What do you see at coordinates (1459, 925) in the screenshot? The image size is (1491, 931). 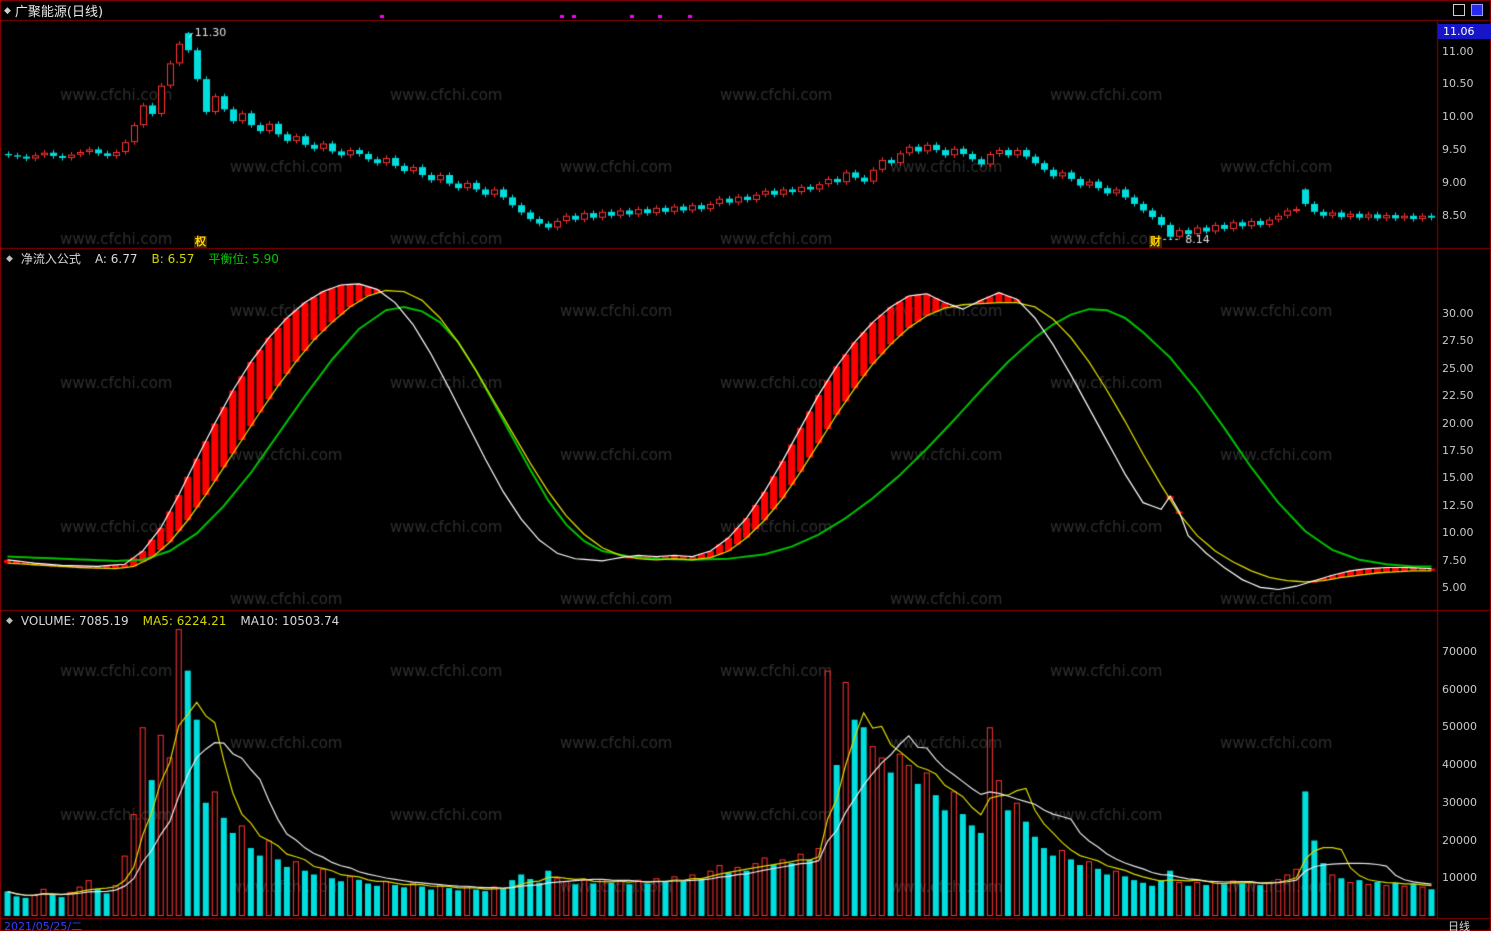 I see `period-selector: 日线` at bounding box center [1459, 925].